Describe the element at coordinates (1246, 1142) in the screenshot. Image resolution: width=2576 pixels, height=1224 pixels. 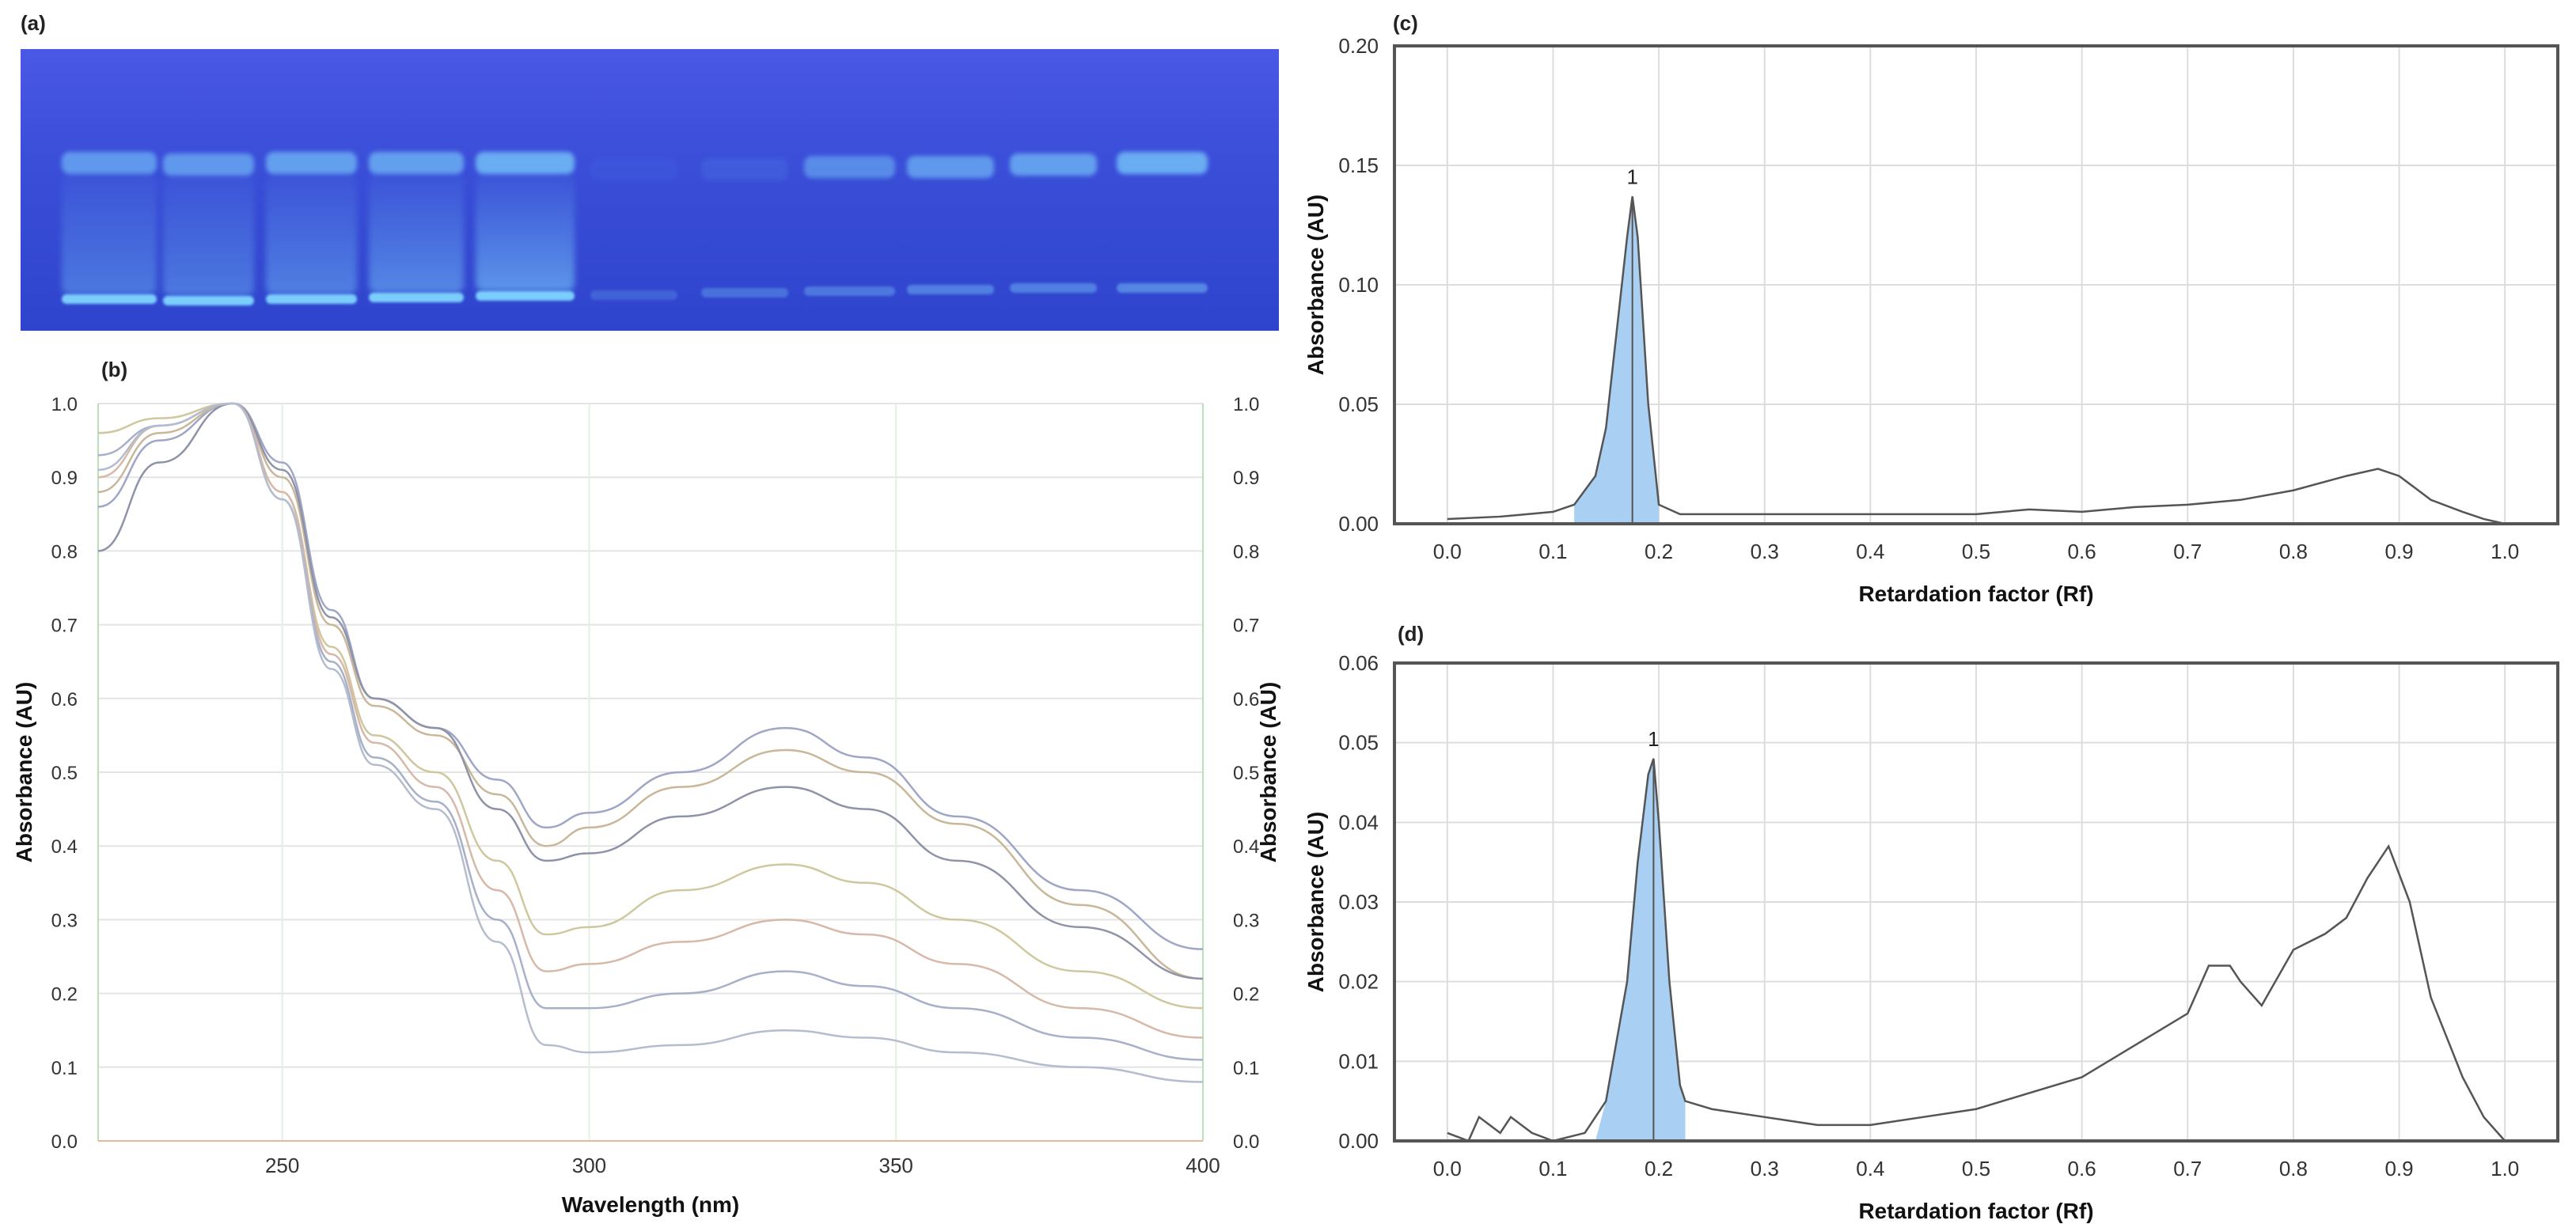
I see `y-tick-label-right: 0.0` at that location.